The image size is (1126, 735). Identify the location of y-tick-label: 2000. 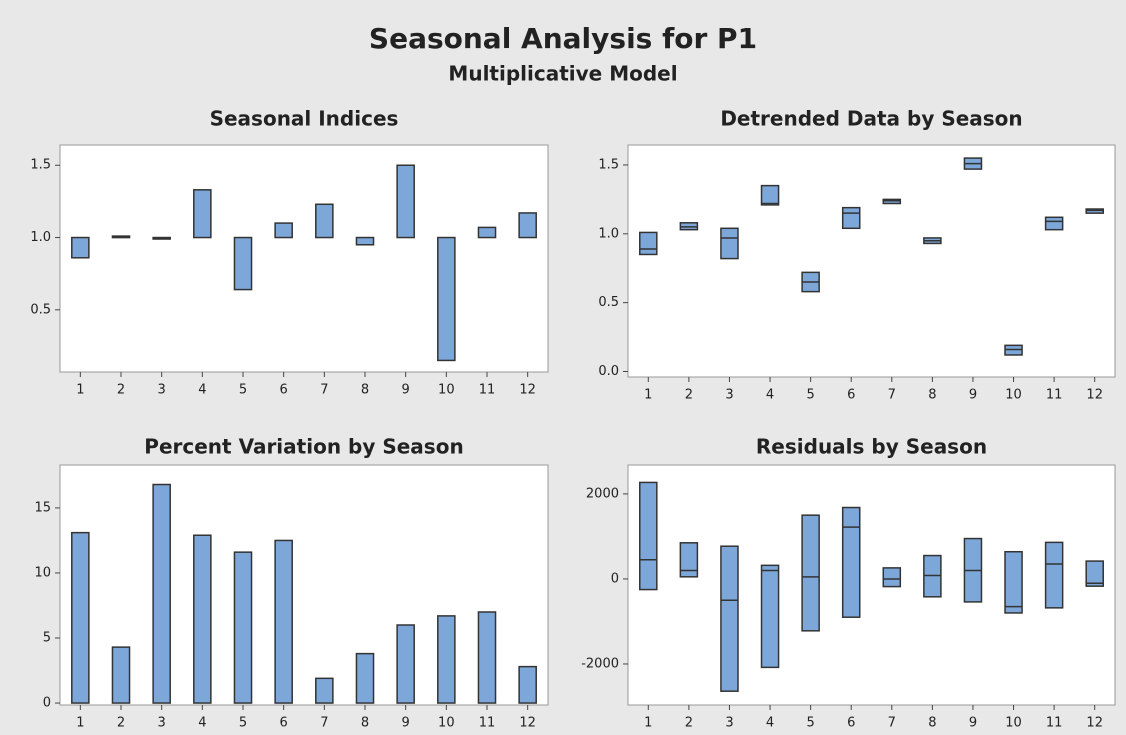
(602, 493).